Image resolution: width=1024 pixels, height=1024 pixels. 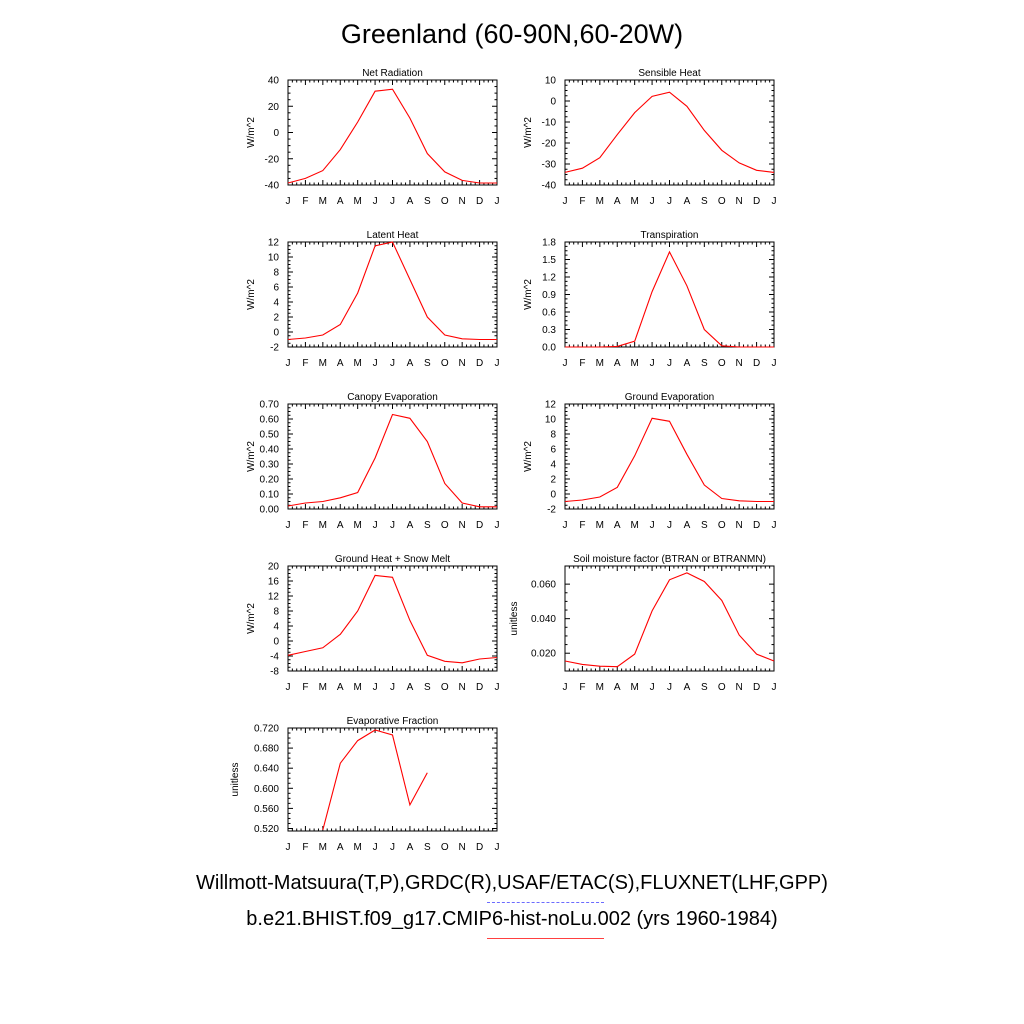 What do you see at coordinates (276, 318) in the screenshot?
I see `y-tick-label: 2` at bounding box center [276, 318].